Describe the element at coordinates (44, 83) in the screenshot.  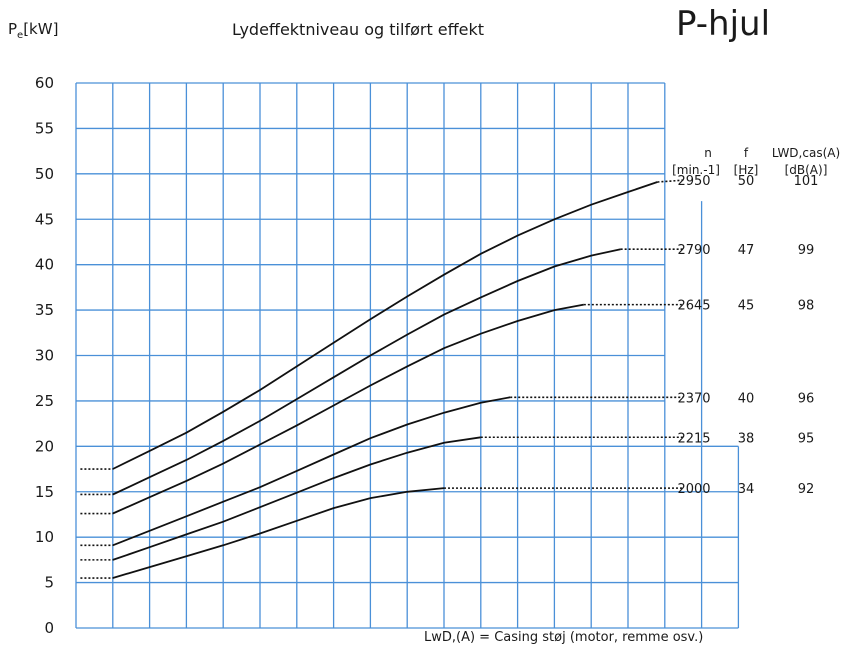
I see `y-tick-label: 60` at that location.